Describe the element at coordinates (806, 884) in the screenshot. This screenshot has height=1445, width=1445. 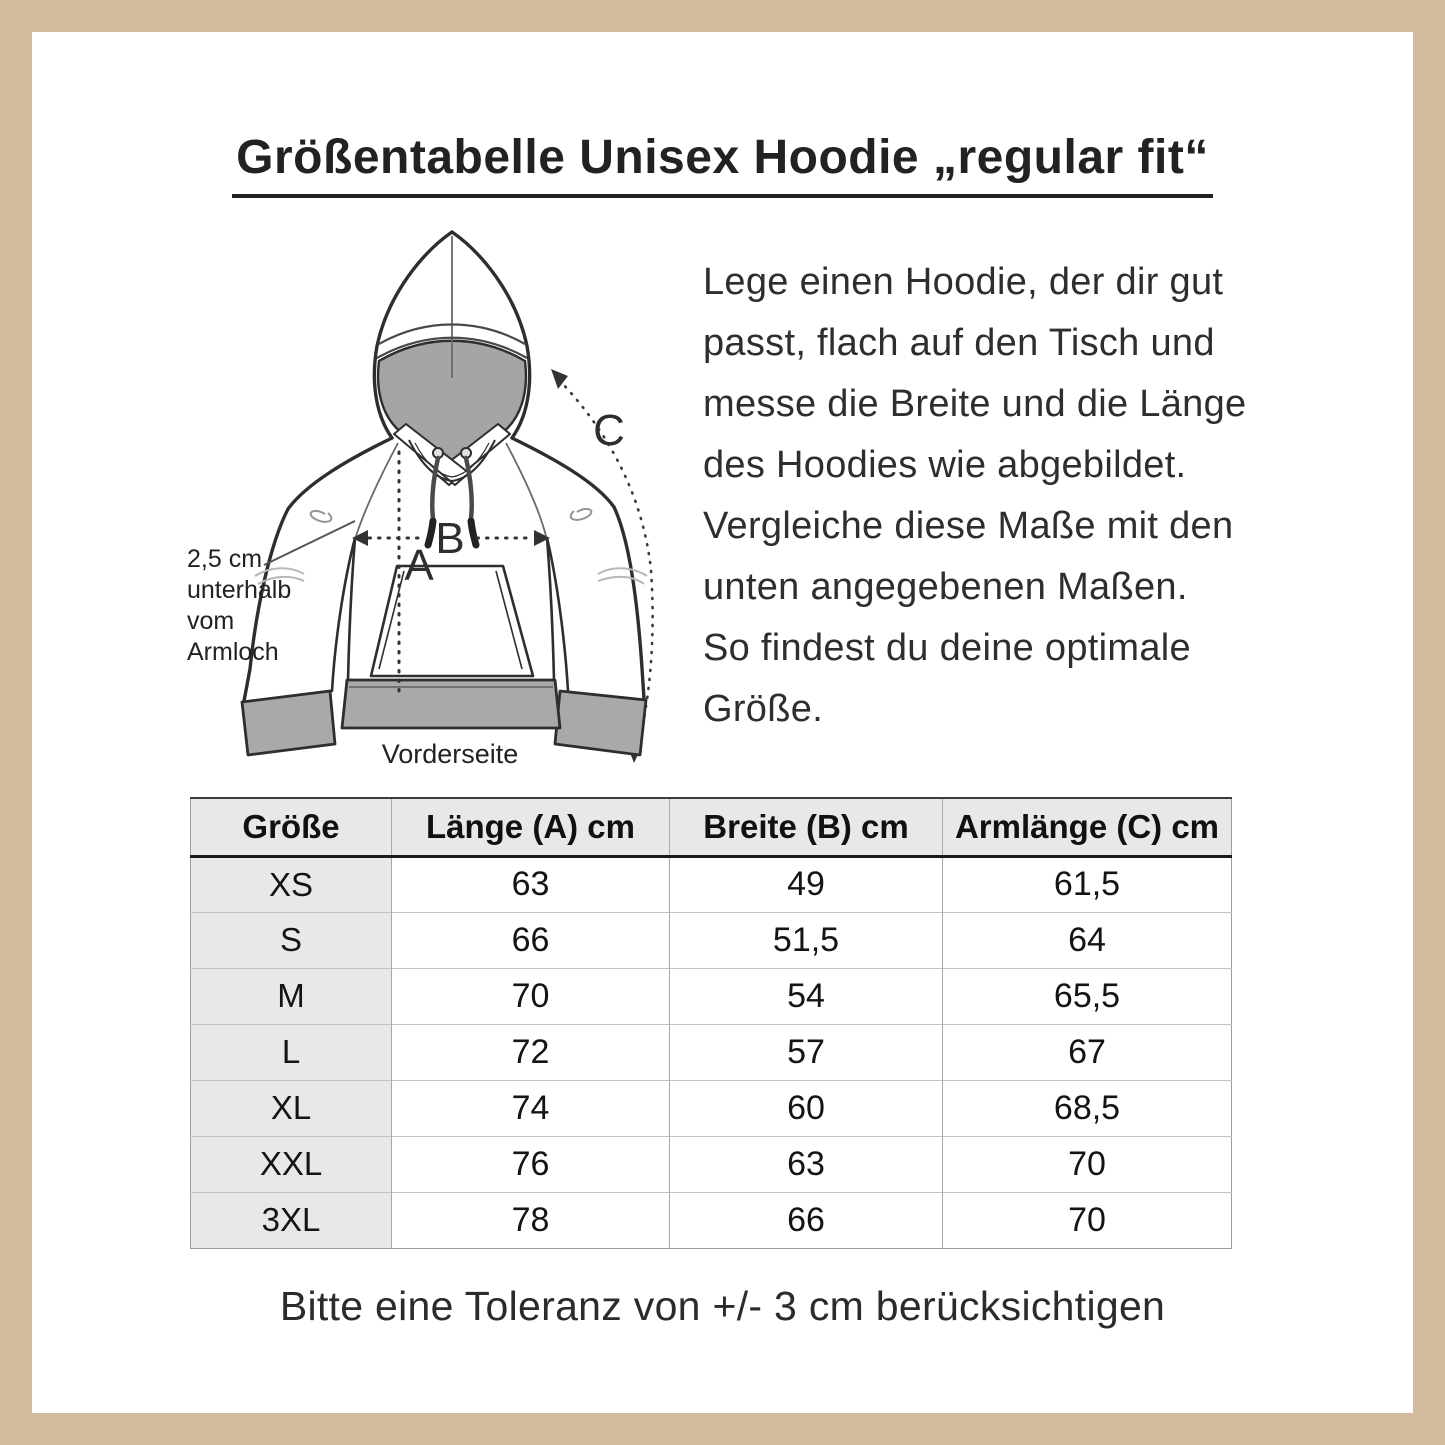
I see `measurement-cell: 49` at that location.